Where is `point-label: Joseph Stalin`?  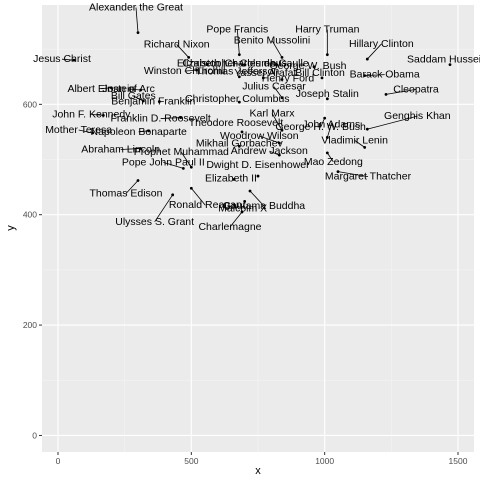 point-label: Joseph Stalin is located at coordinates (327, 94).